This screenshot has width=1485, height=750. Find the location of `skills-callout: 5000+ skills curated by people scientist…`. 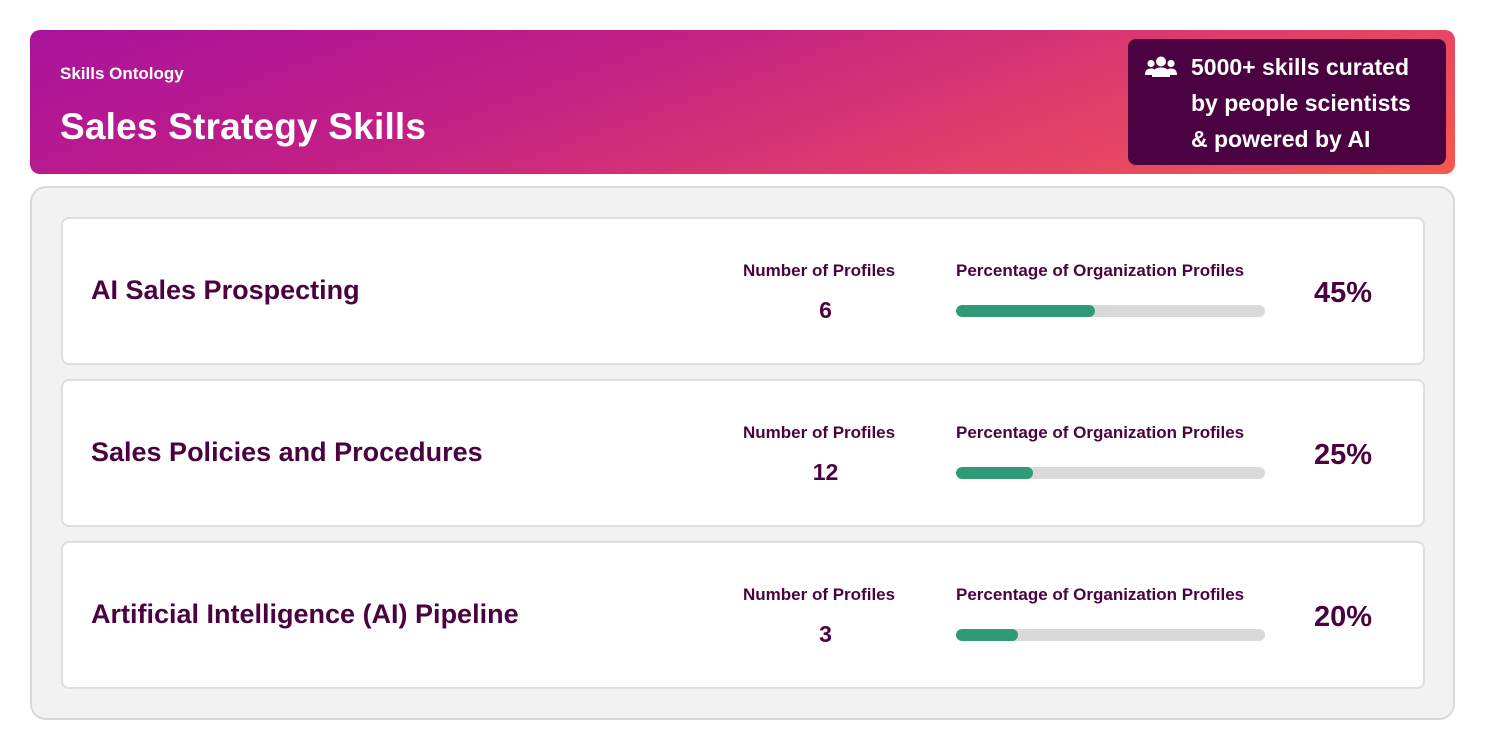

skills-callout: 5000+ skills curated by people scientist… is located at coordinates (1287, 102).